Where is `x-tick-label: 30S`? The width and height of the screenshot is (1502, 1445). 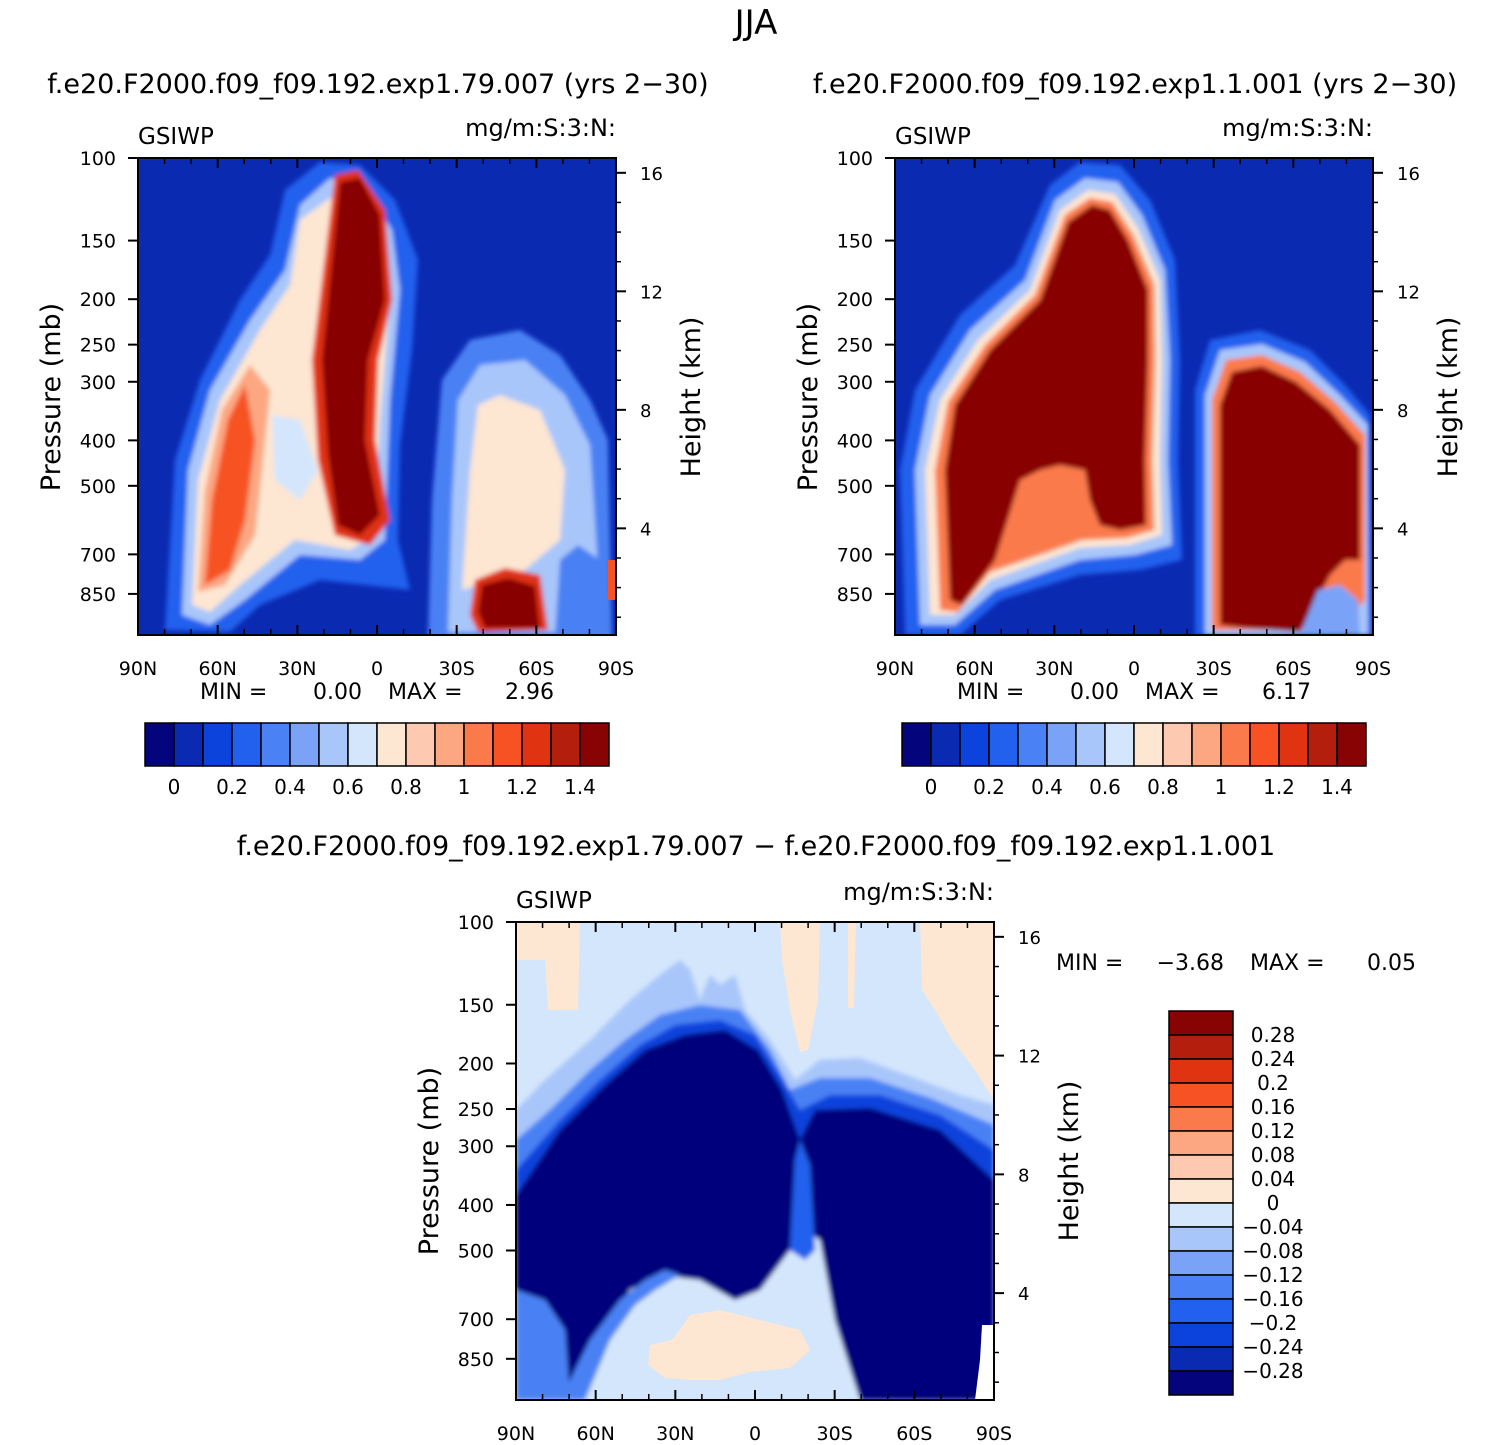 x-tick-label: 30S is located at coordinates (457, 669).